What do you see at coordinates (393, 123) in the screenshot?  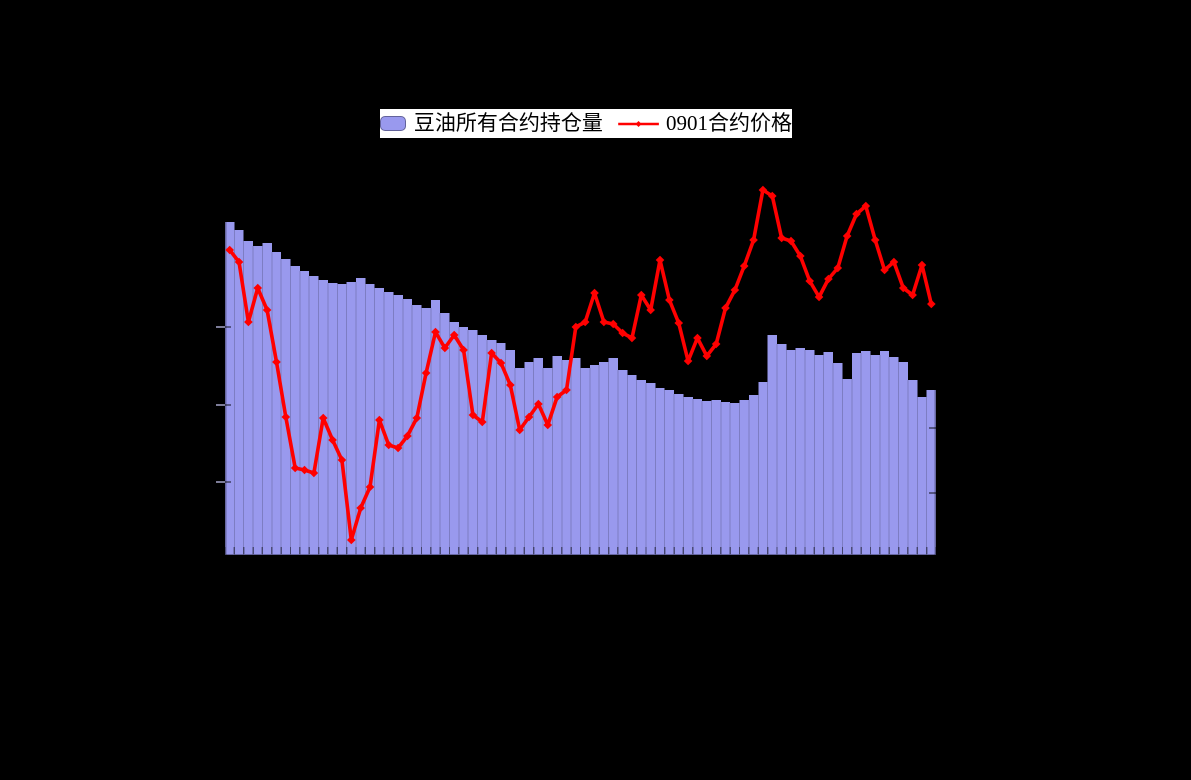 I see `legend-bar-swatch` at bounding box center [393, 123].